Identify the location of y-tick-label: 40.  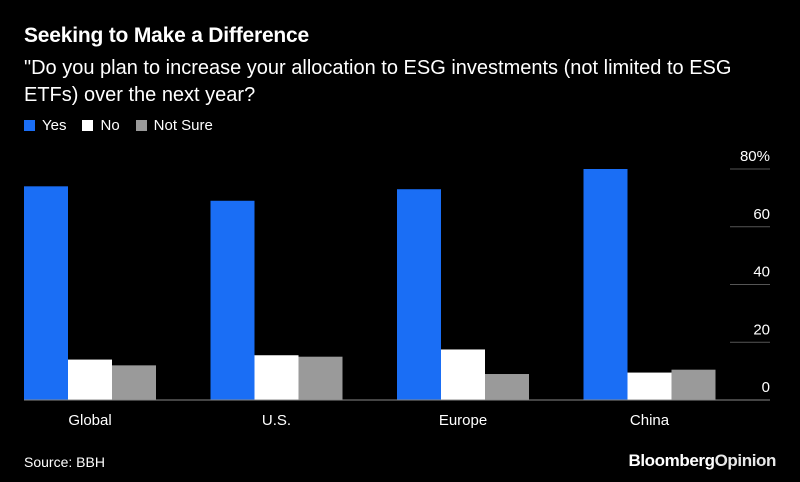
(761, 272).